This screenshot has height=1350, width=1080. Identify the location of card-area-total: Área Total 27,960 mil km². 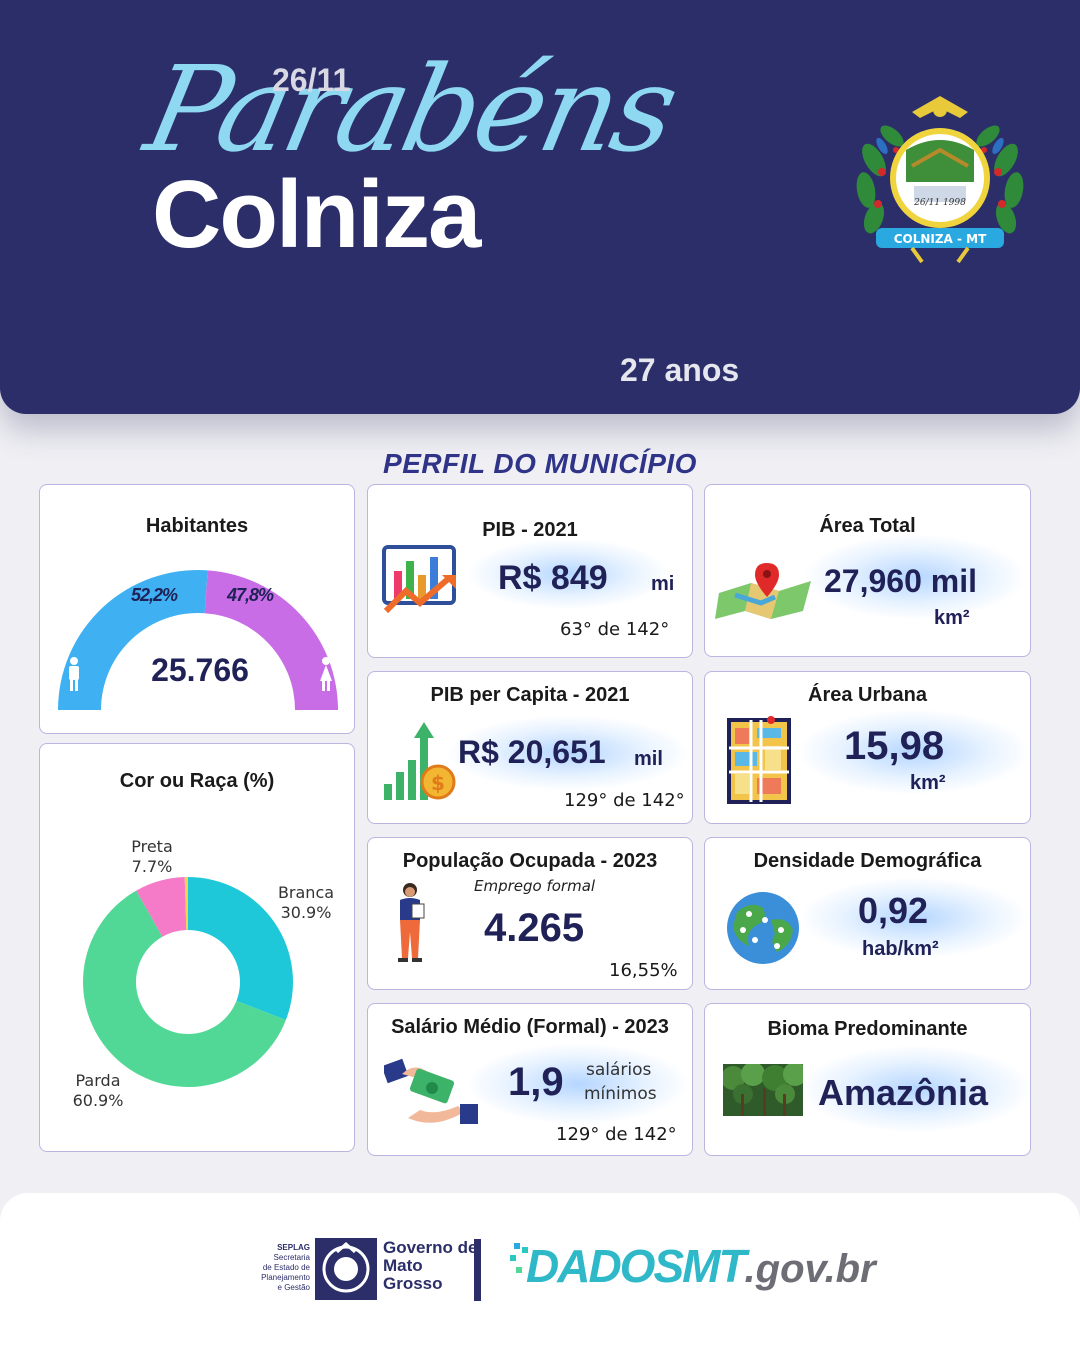
(867, 570).